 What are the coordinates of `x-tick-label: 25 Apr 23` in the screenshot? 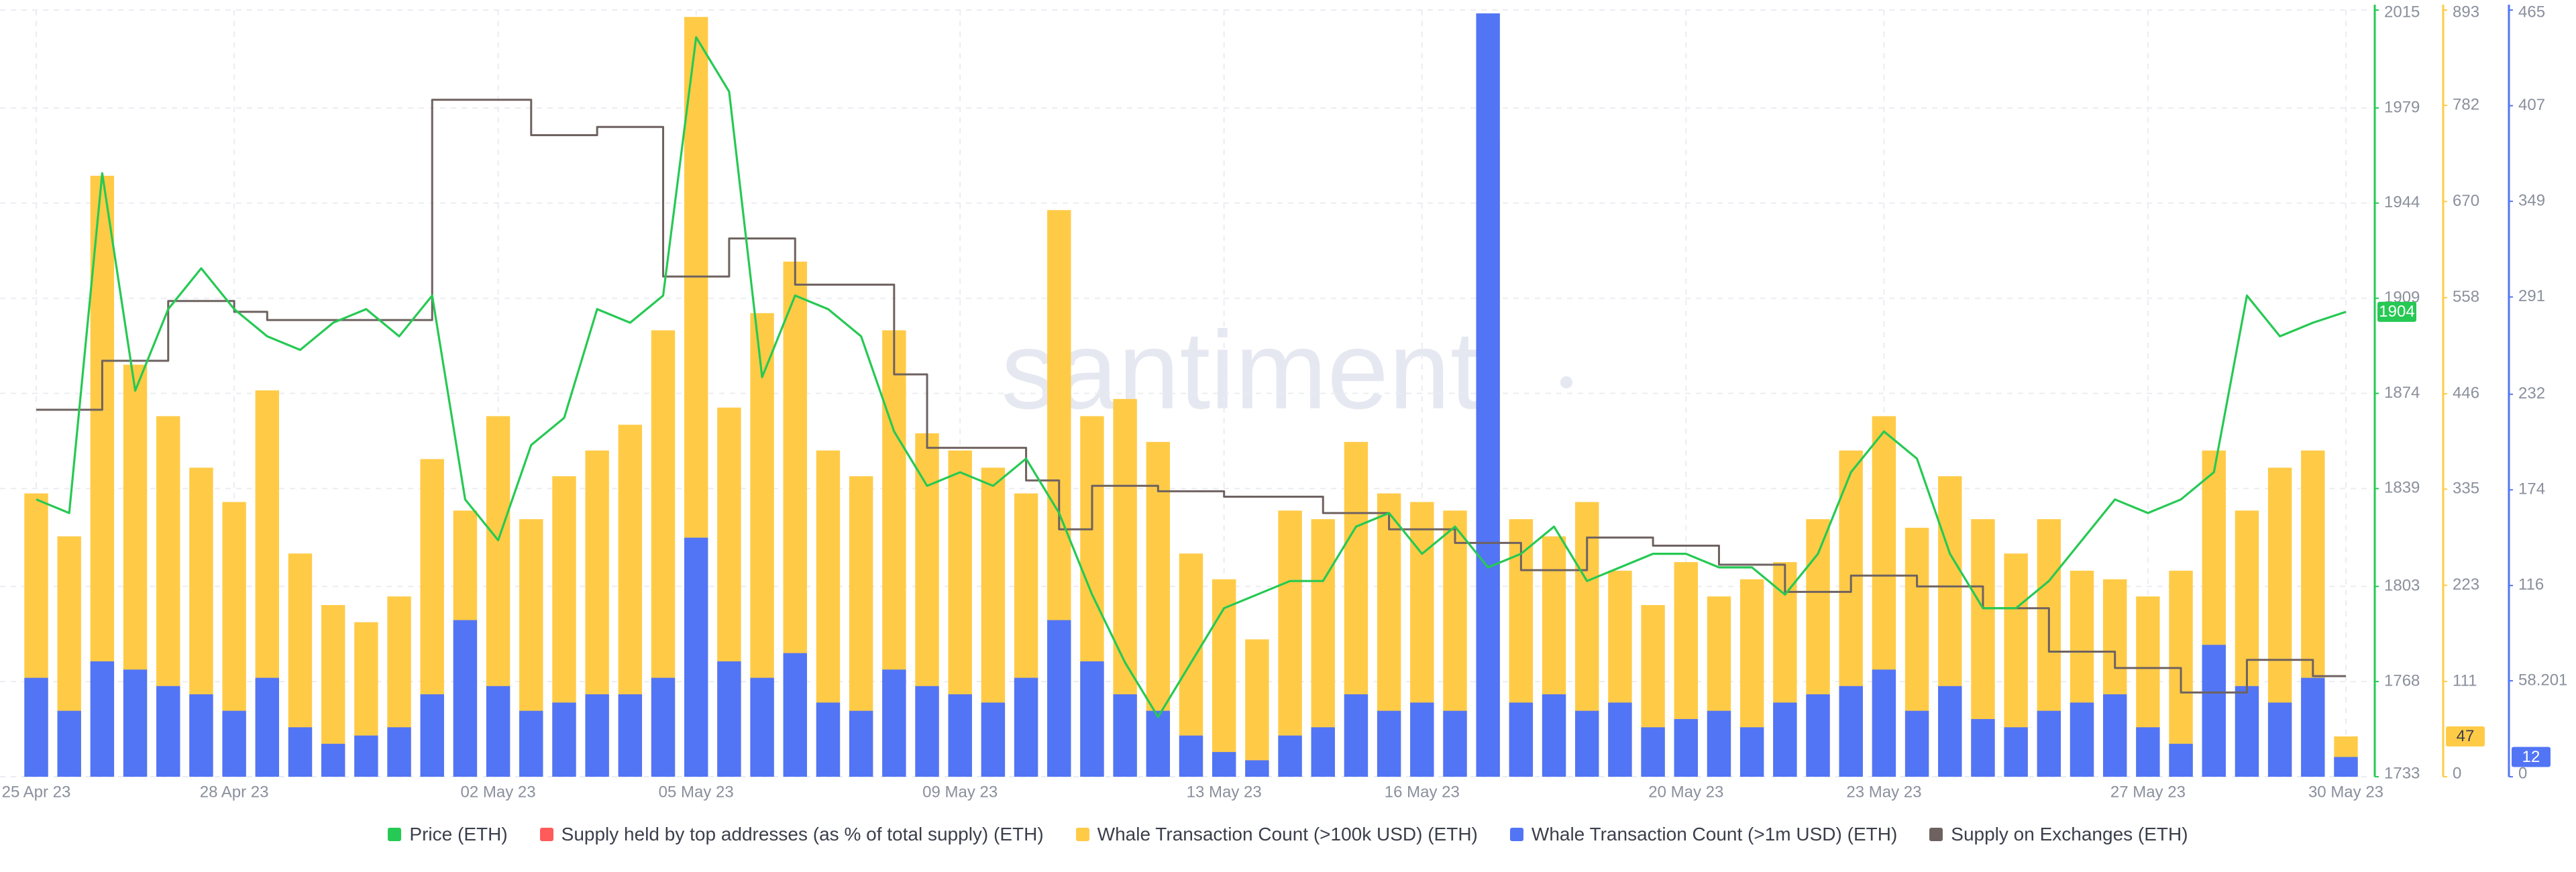 It's located at (36, 792).